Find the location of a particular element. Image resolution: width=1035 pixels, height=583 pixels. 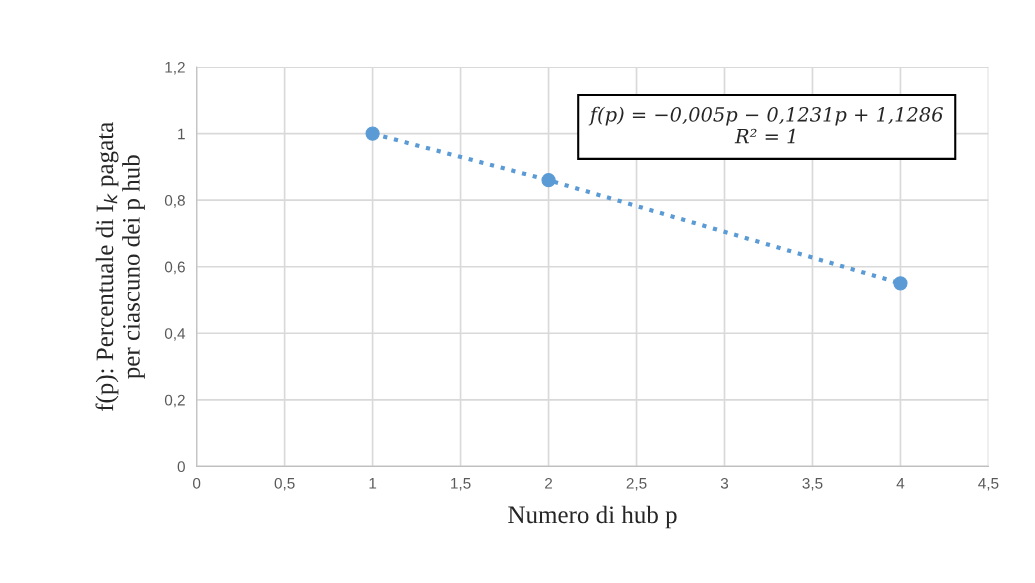

y-tick-label: 0,2 is located at coordinates (174, 401).